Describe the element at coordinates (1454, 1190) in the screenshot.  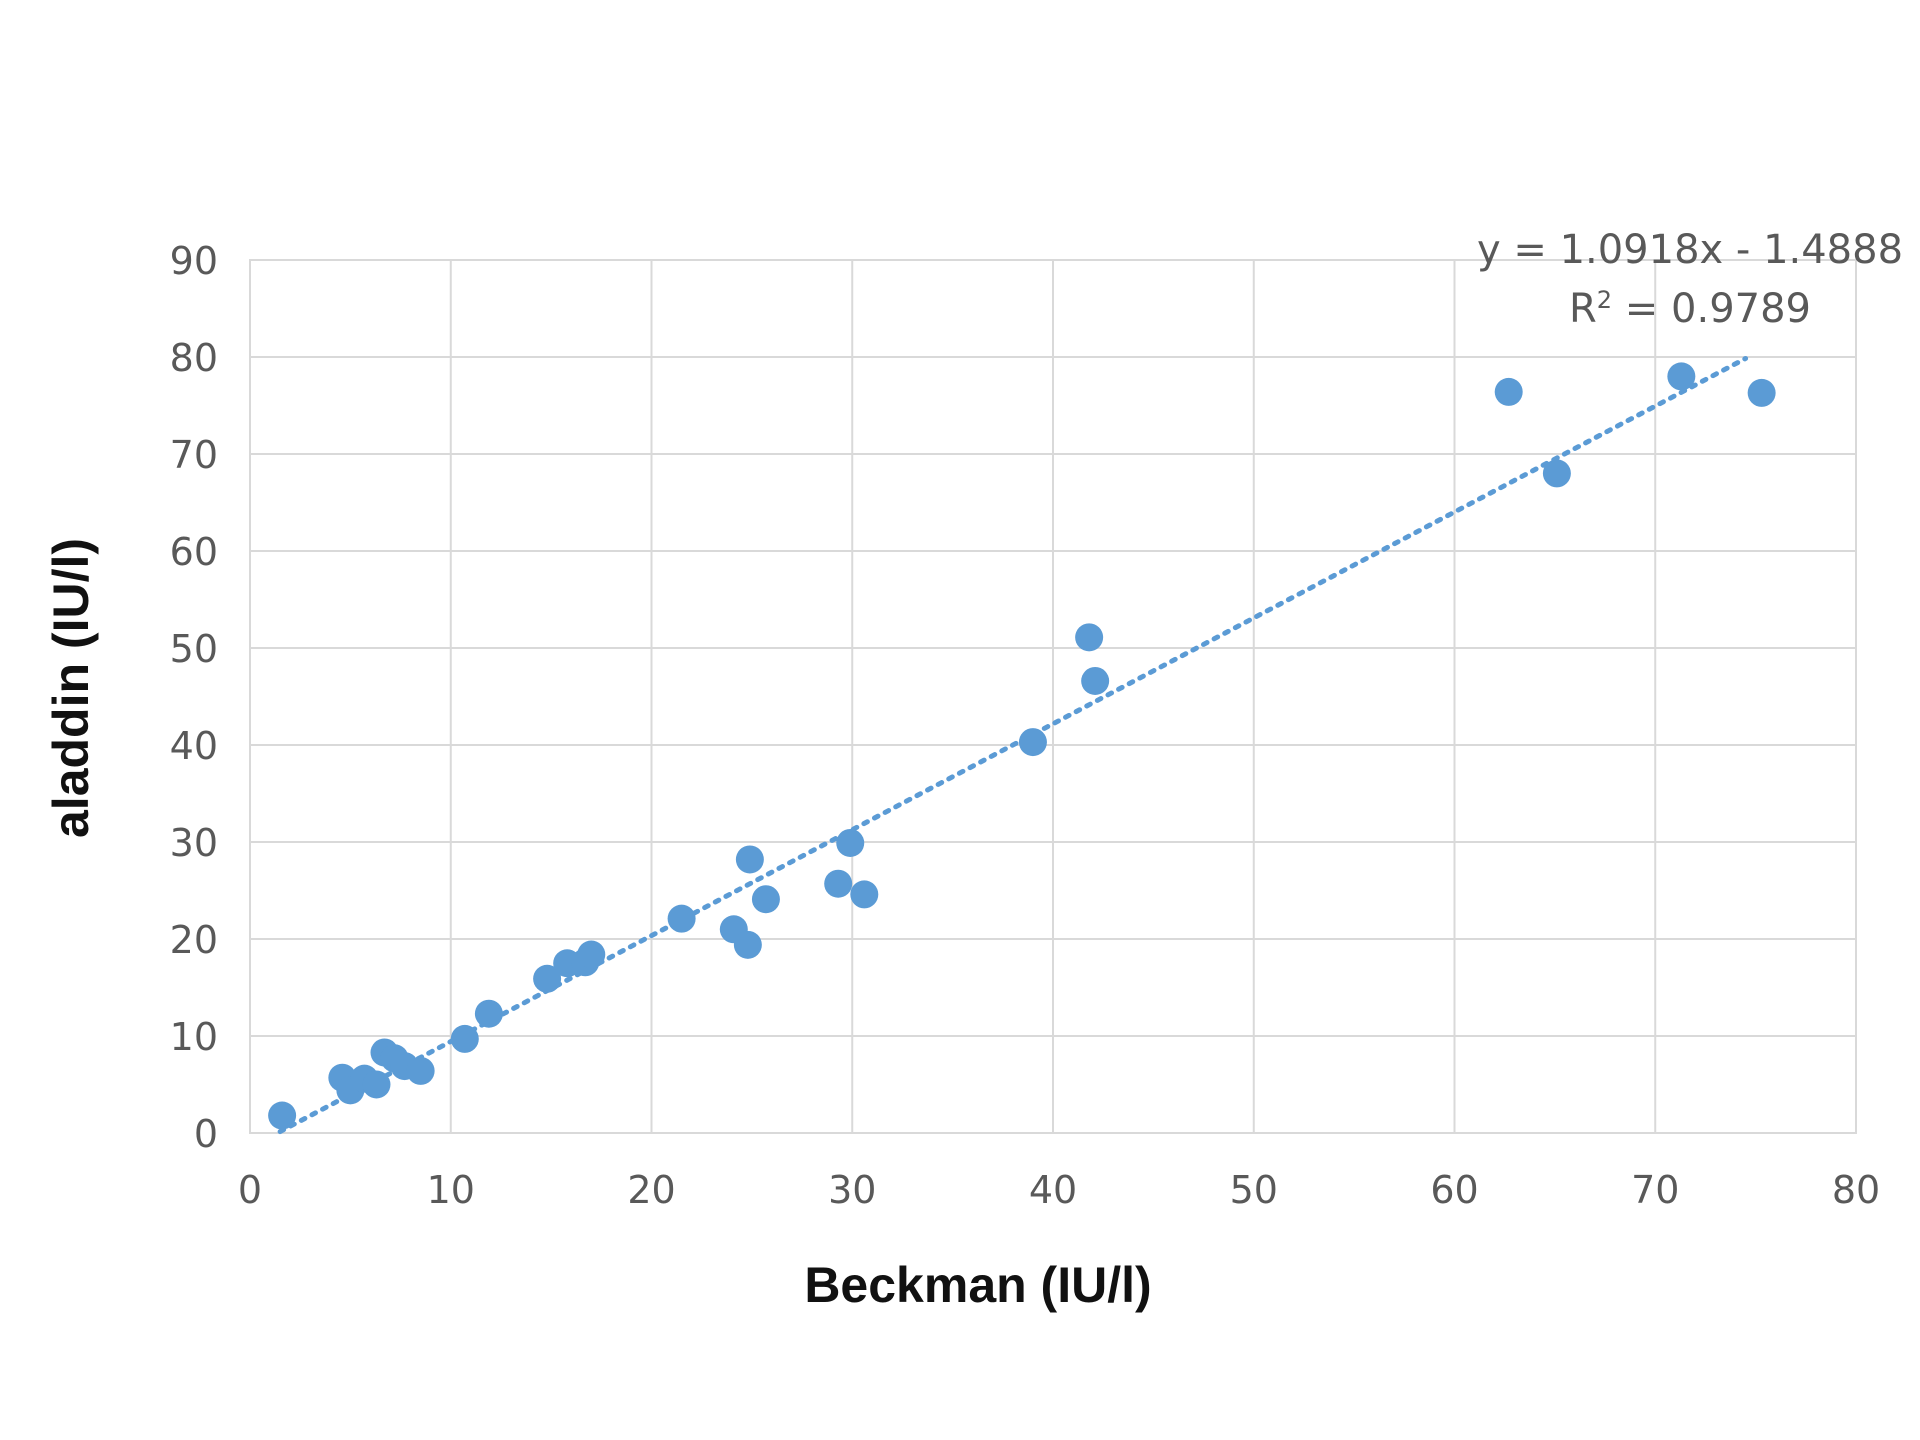
I see `x-tick-label: 60` at that location.